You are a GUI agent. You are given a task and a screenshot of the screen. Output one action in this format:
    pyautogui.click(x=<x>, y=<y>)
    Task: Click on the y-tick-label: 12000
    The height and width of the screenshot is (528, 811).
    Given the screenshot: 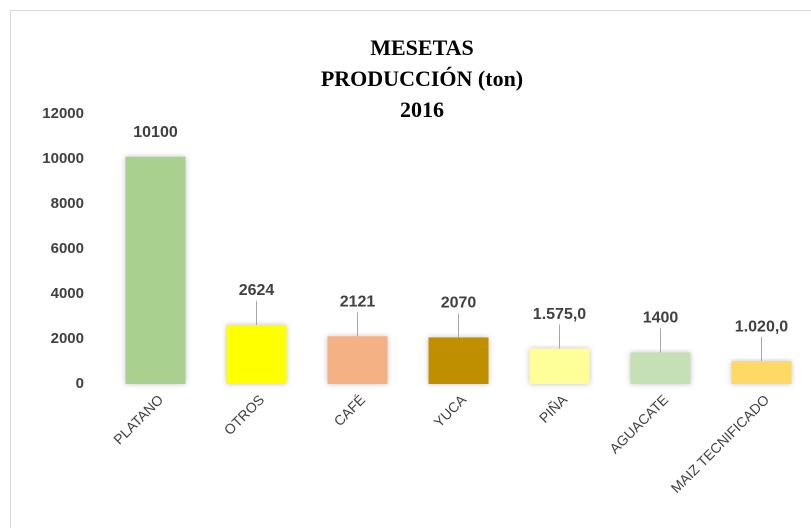 What is the action you would take?
    pyautogui.click(x=63, y=113)
    